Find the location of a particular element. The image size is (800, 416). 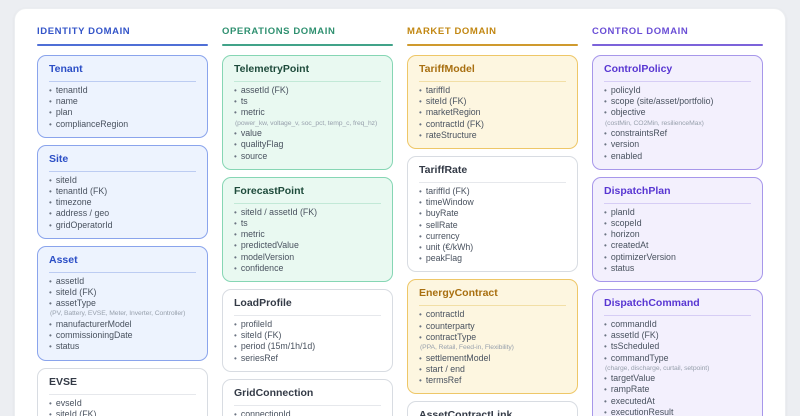

entity-field-label: timezone is located at coordinates (73, 202).